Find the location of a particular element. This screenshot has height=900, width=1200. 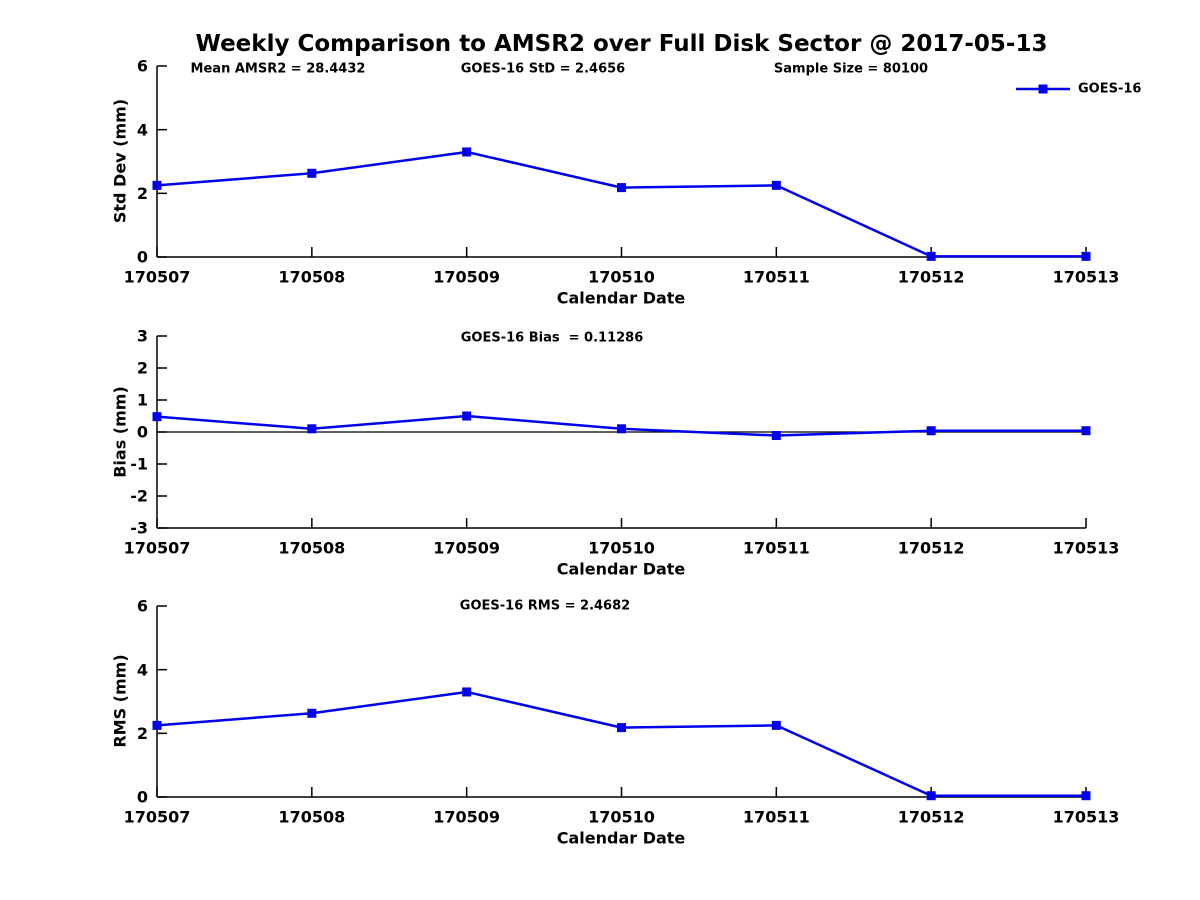

annotation-goes16-bias: GOES-16 Bias = 0.11286 is located at coordinates (552, 338).